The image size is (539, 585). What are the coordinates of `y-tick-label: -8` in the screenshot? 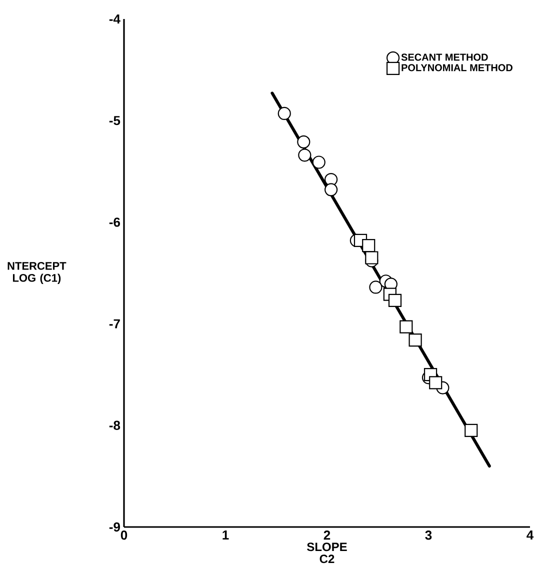 It's located at (114, 425).